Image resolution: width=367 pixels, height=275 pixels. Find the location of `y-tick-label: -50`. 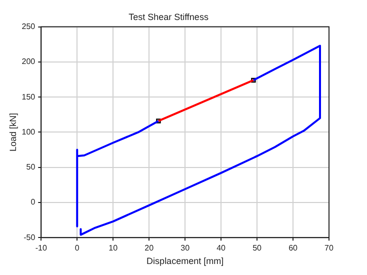

y-tick-label: -50 is located at coordinates (30, 237).